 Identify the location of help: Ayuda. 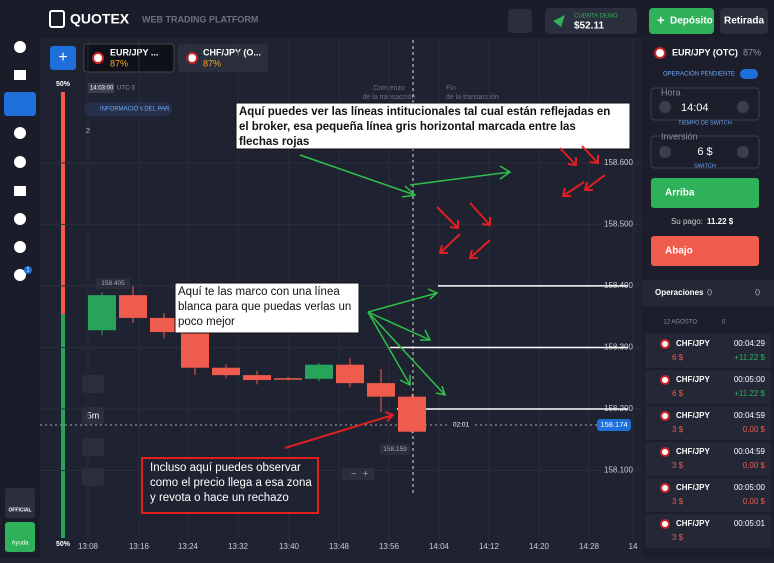
(21, 544).